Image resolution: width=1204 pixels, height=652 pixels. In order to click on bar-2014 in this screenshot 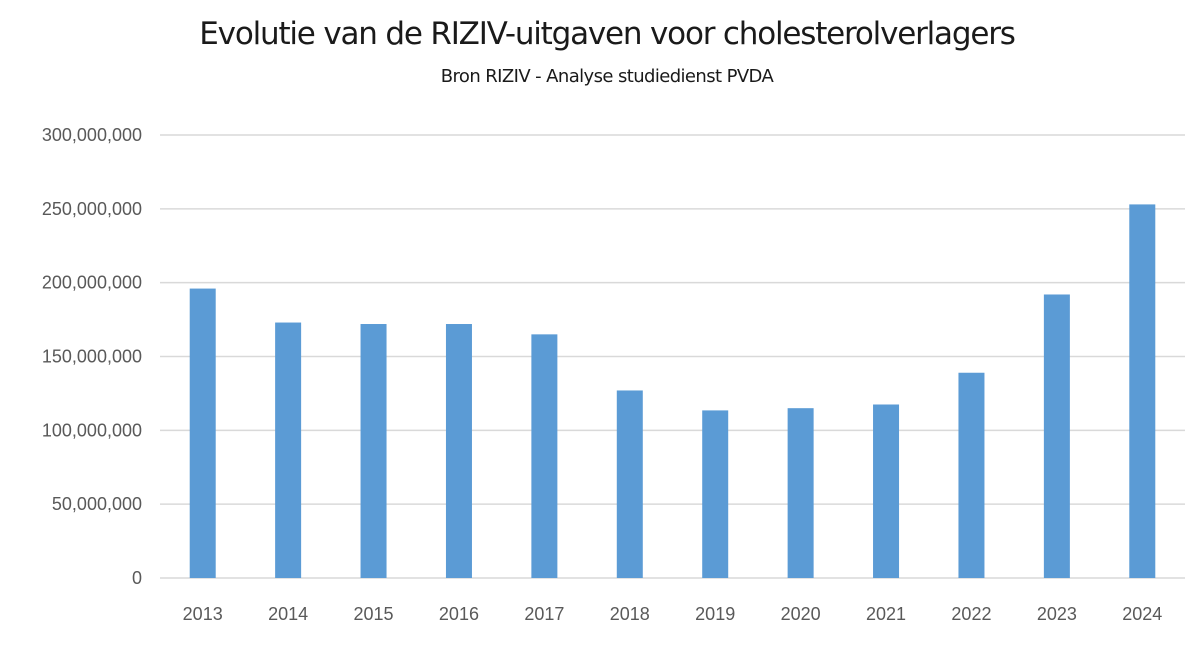, I will do `click(288, 450)`.